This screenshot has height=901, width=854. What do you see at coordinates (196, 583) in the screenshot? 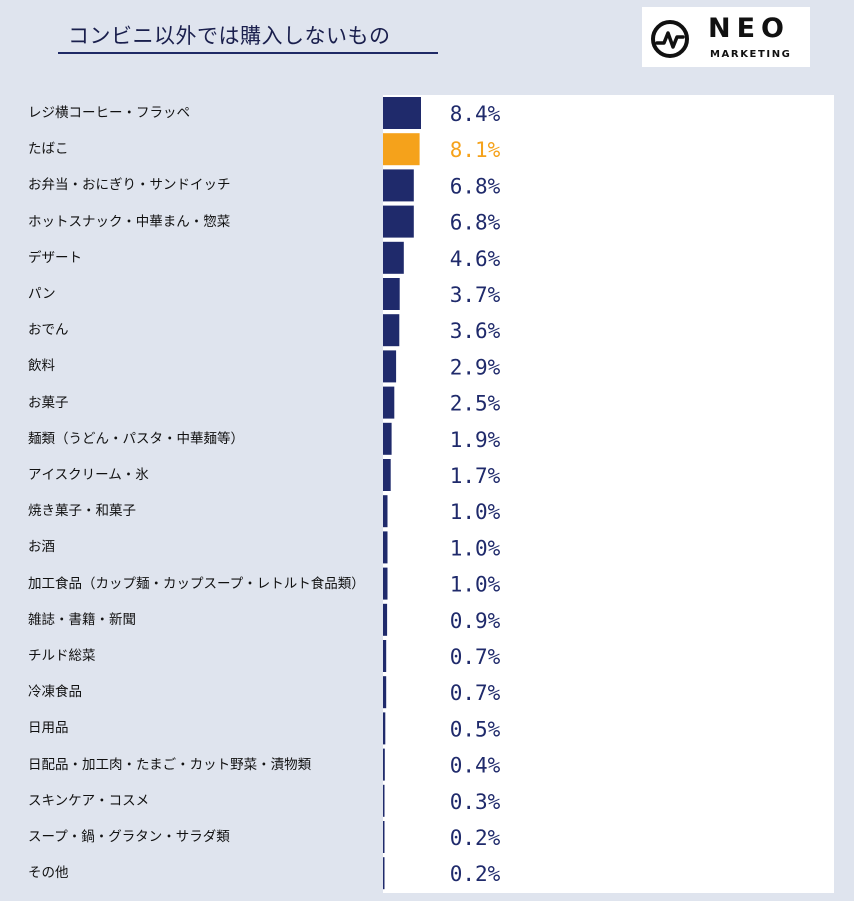
I see `category-label: 加工食品（カップ麺・カップスープ・レトルト食品類）` at bounding box center [196, 583].